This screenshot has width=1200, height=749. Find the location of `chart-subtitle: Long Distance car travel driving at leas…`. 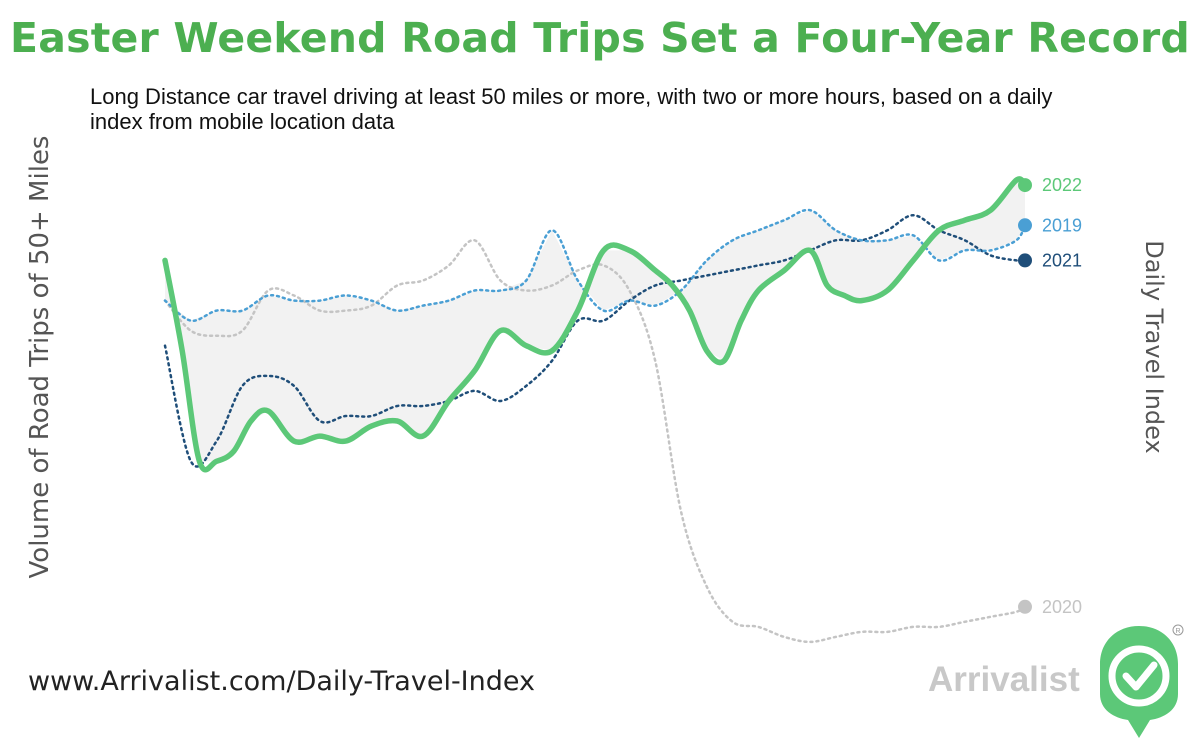

chart-subtitle: Long Distance car travel driving at leas… is located at coordinates (571, 109).